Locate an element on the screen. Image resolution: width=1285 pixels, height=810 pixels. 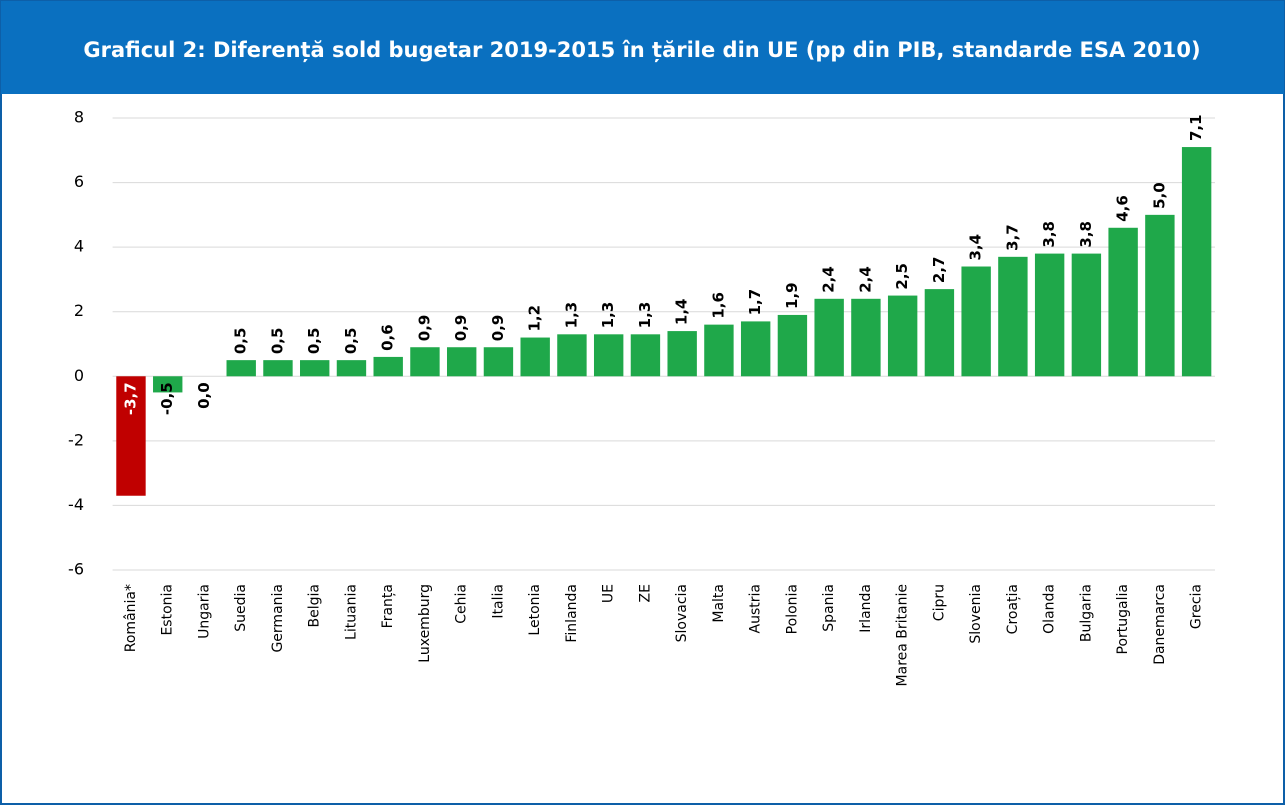
y-tick-label: 4 is located at coordinates (79, 246).